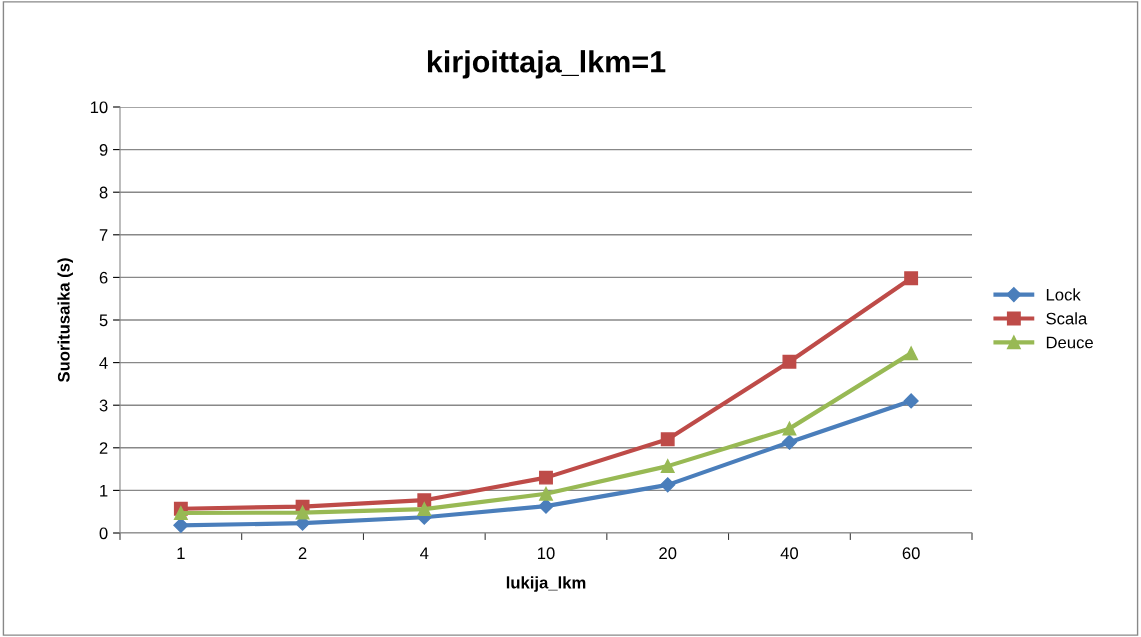 The height and width of the screenshot is (637, 1141). What do you see at coordinates (99, 107) in the screenshot?
I see `y-tick-label: 10` at bounding box center [99, 107].